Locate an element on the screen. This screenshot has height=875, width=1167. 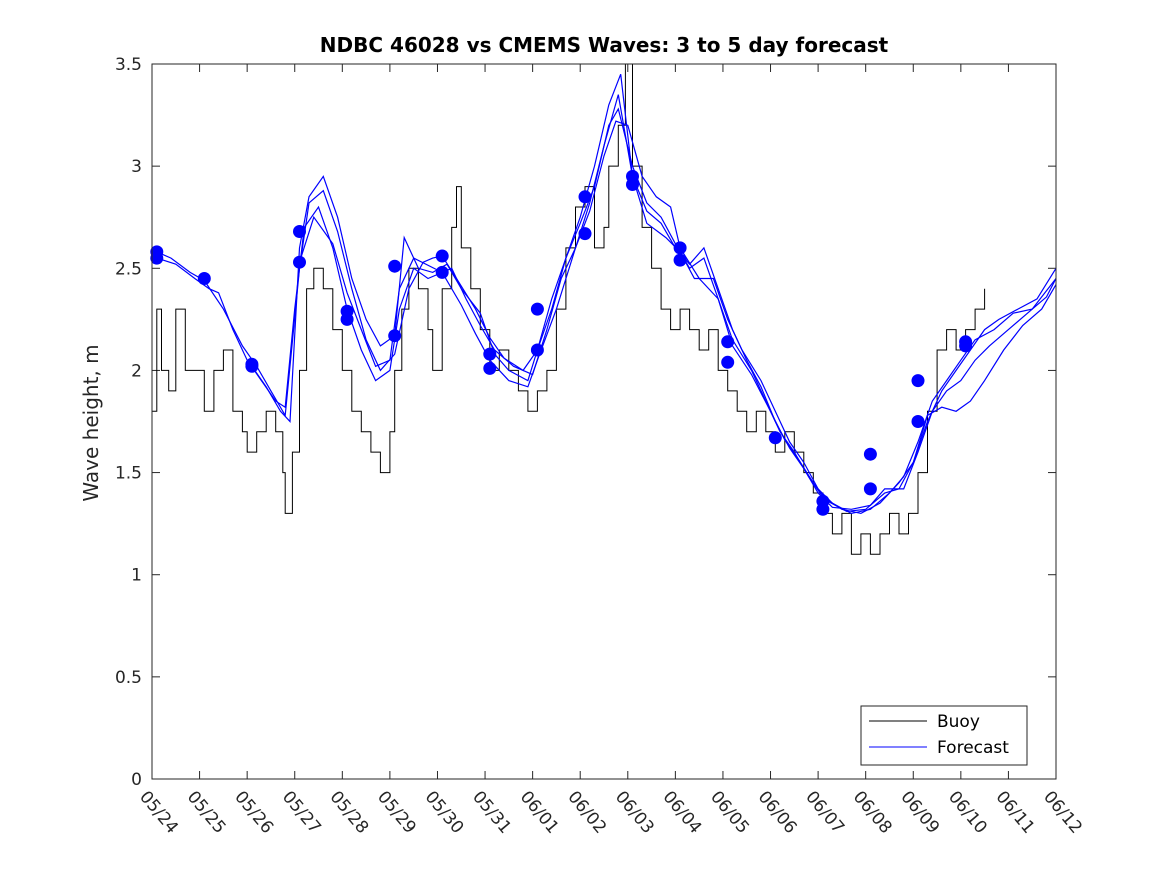
legend-box is located at coordinates (944, 735).